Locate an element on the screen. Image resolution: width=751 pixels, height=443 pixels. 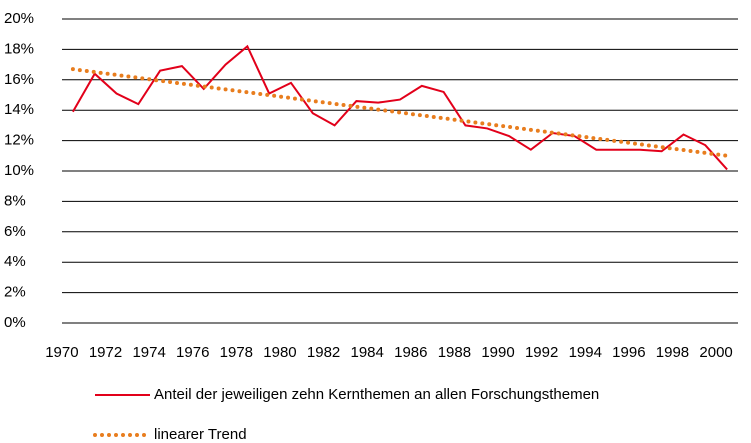
legend-label: linearer Trend is located at coordinates (200, 434).